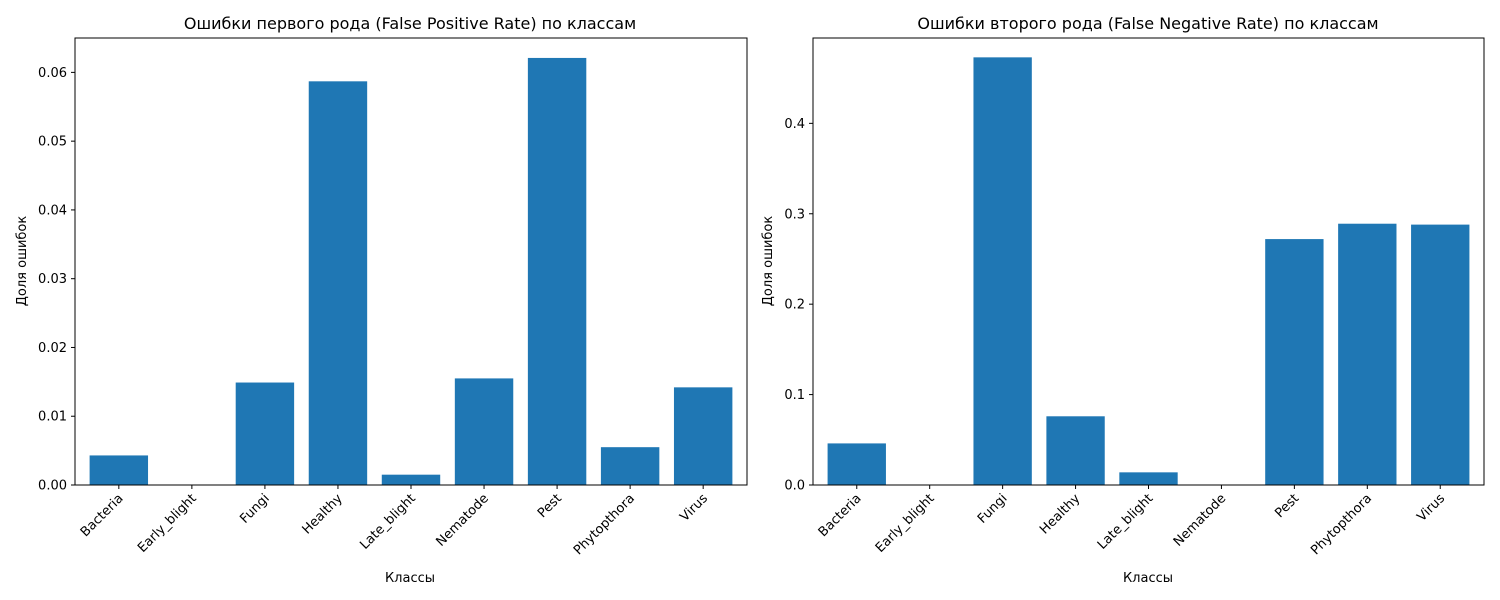  What do you see at coordinates (794, 486) in the screenshot?
I see `fnr-y-tick-label: 0.0` at bounding box center [794, 486].